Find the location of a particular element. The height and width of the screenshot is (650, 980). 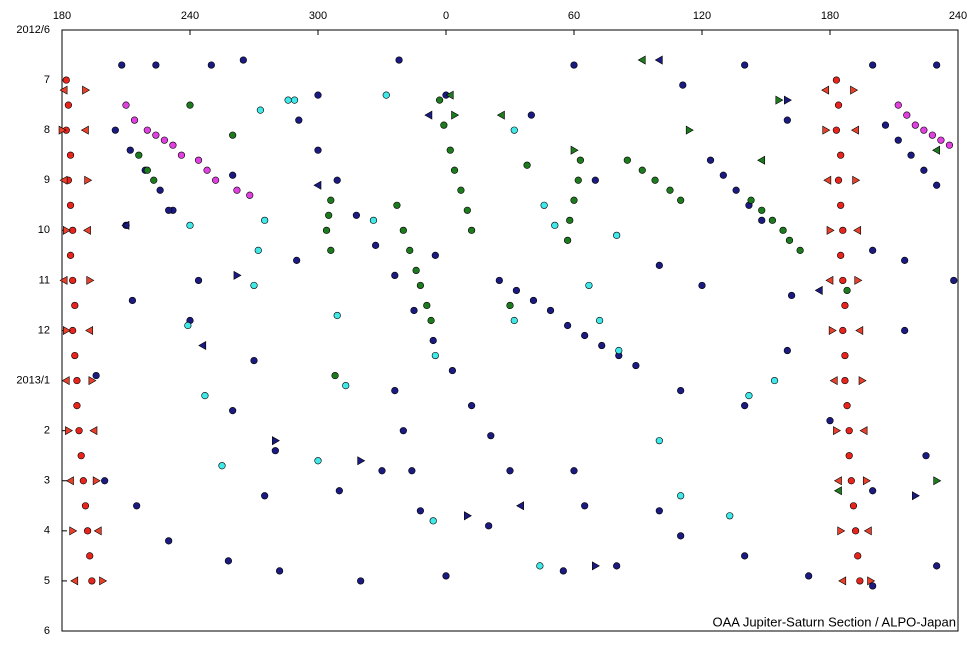

x-tick-label: 120 is located at coordinates (702, 16).